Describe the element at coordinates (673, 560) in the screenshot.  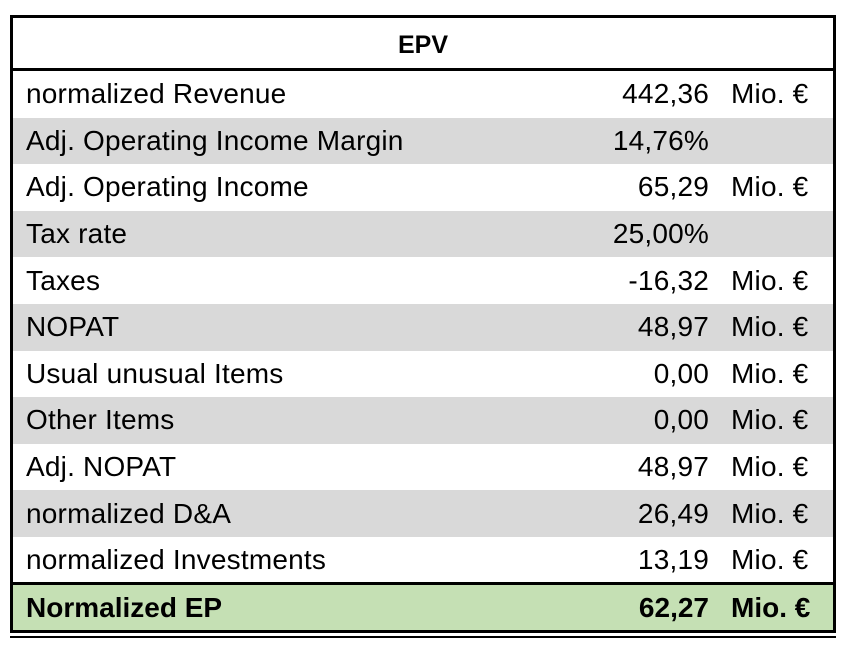
I see `row-value: 13,19` at that location.